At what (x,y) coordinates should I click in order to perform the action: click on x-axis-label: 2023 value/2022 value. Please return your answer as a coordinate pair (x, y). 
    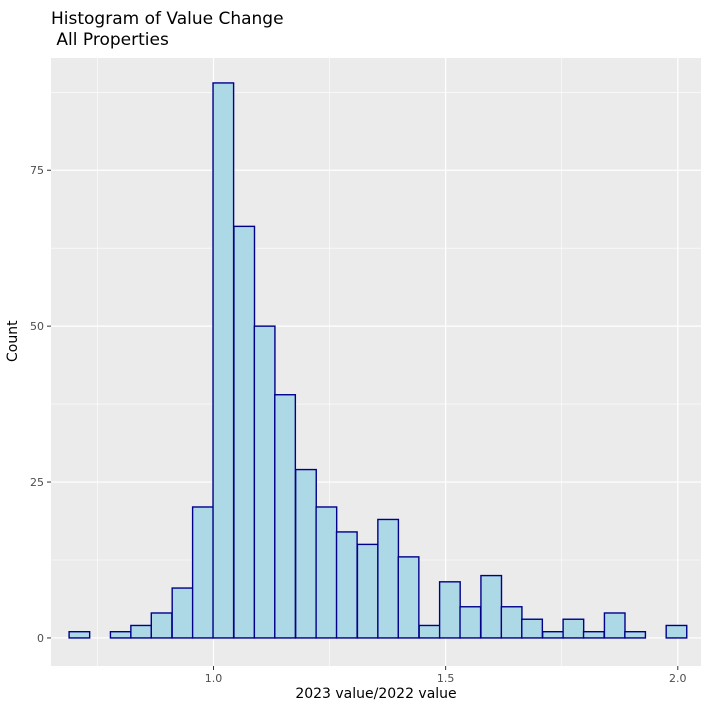
    Looking at the image, I should click on (376, 694).